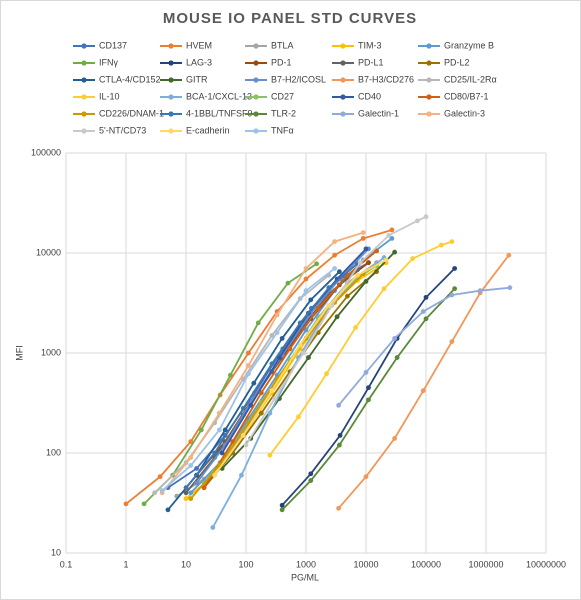 This screenshot has height=600, width=581. I want to click on legend-label: Galectin-3, so click(464, 113).